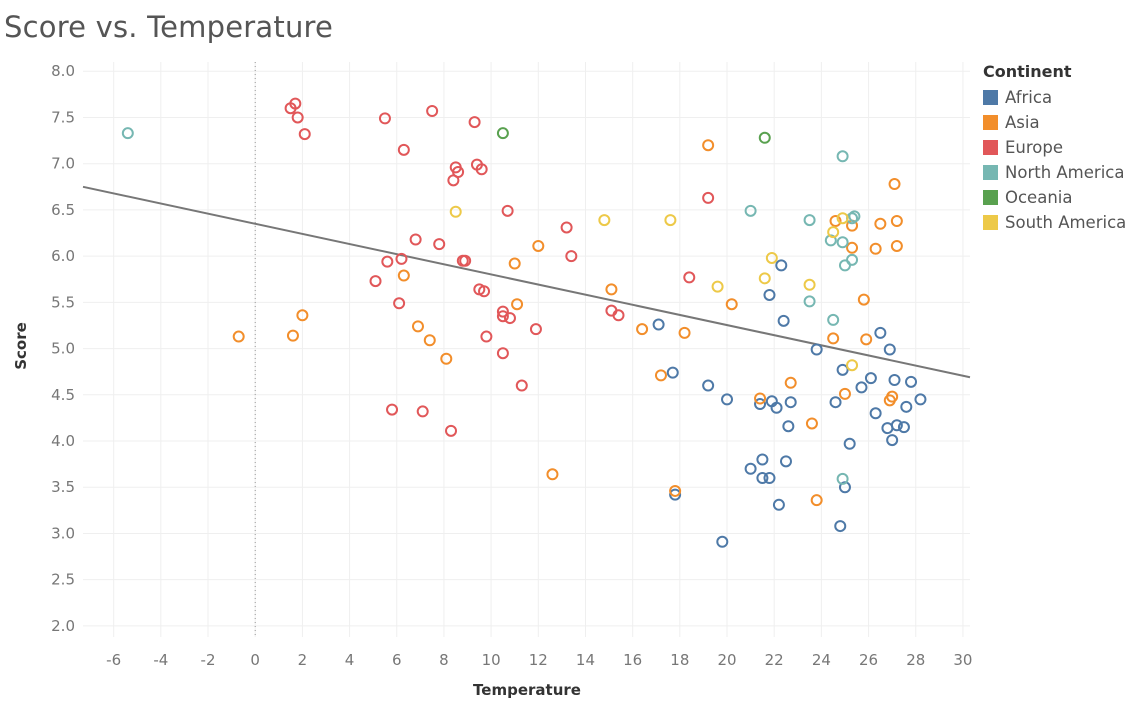 This screenshot has width=1137, height=708. Describe the element at coordinates (1054, 147) in the screenshot. I see `legend-item-europe: Europe` at that location.